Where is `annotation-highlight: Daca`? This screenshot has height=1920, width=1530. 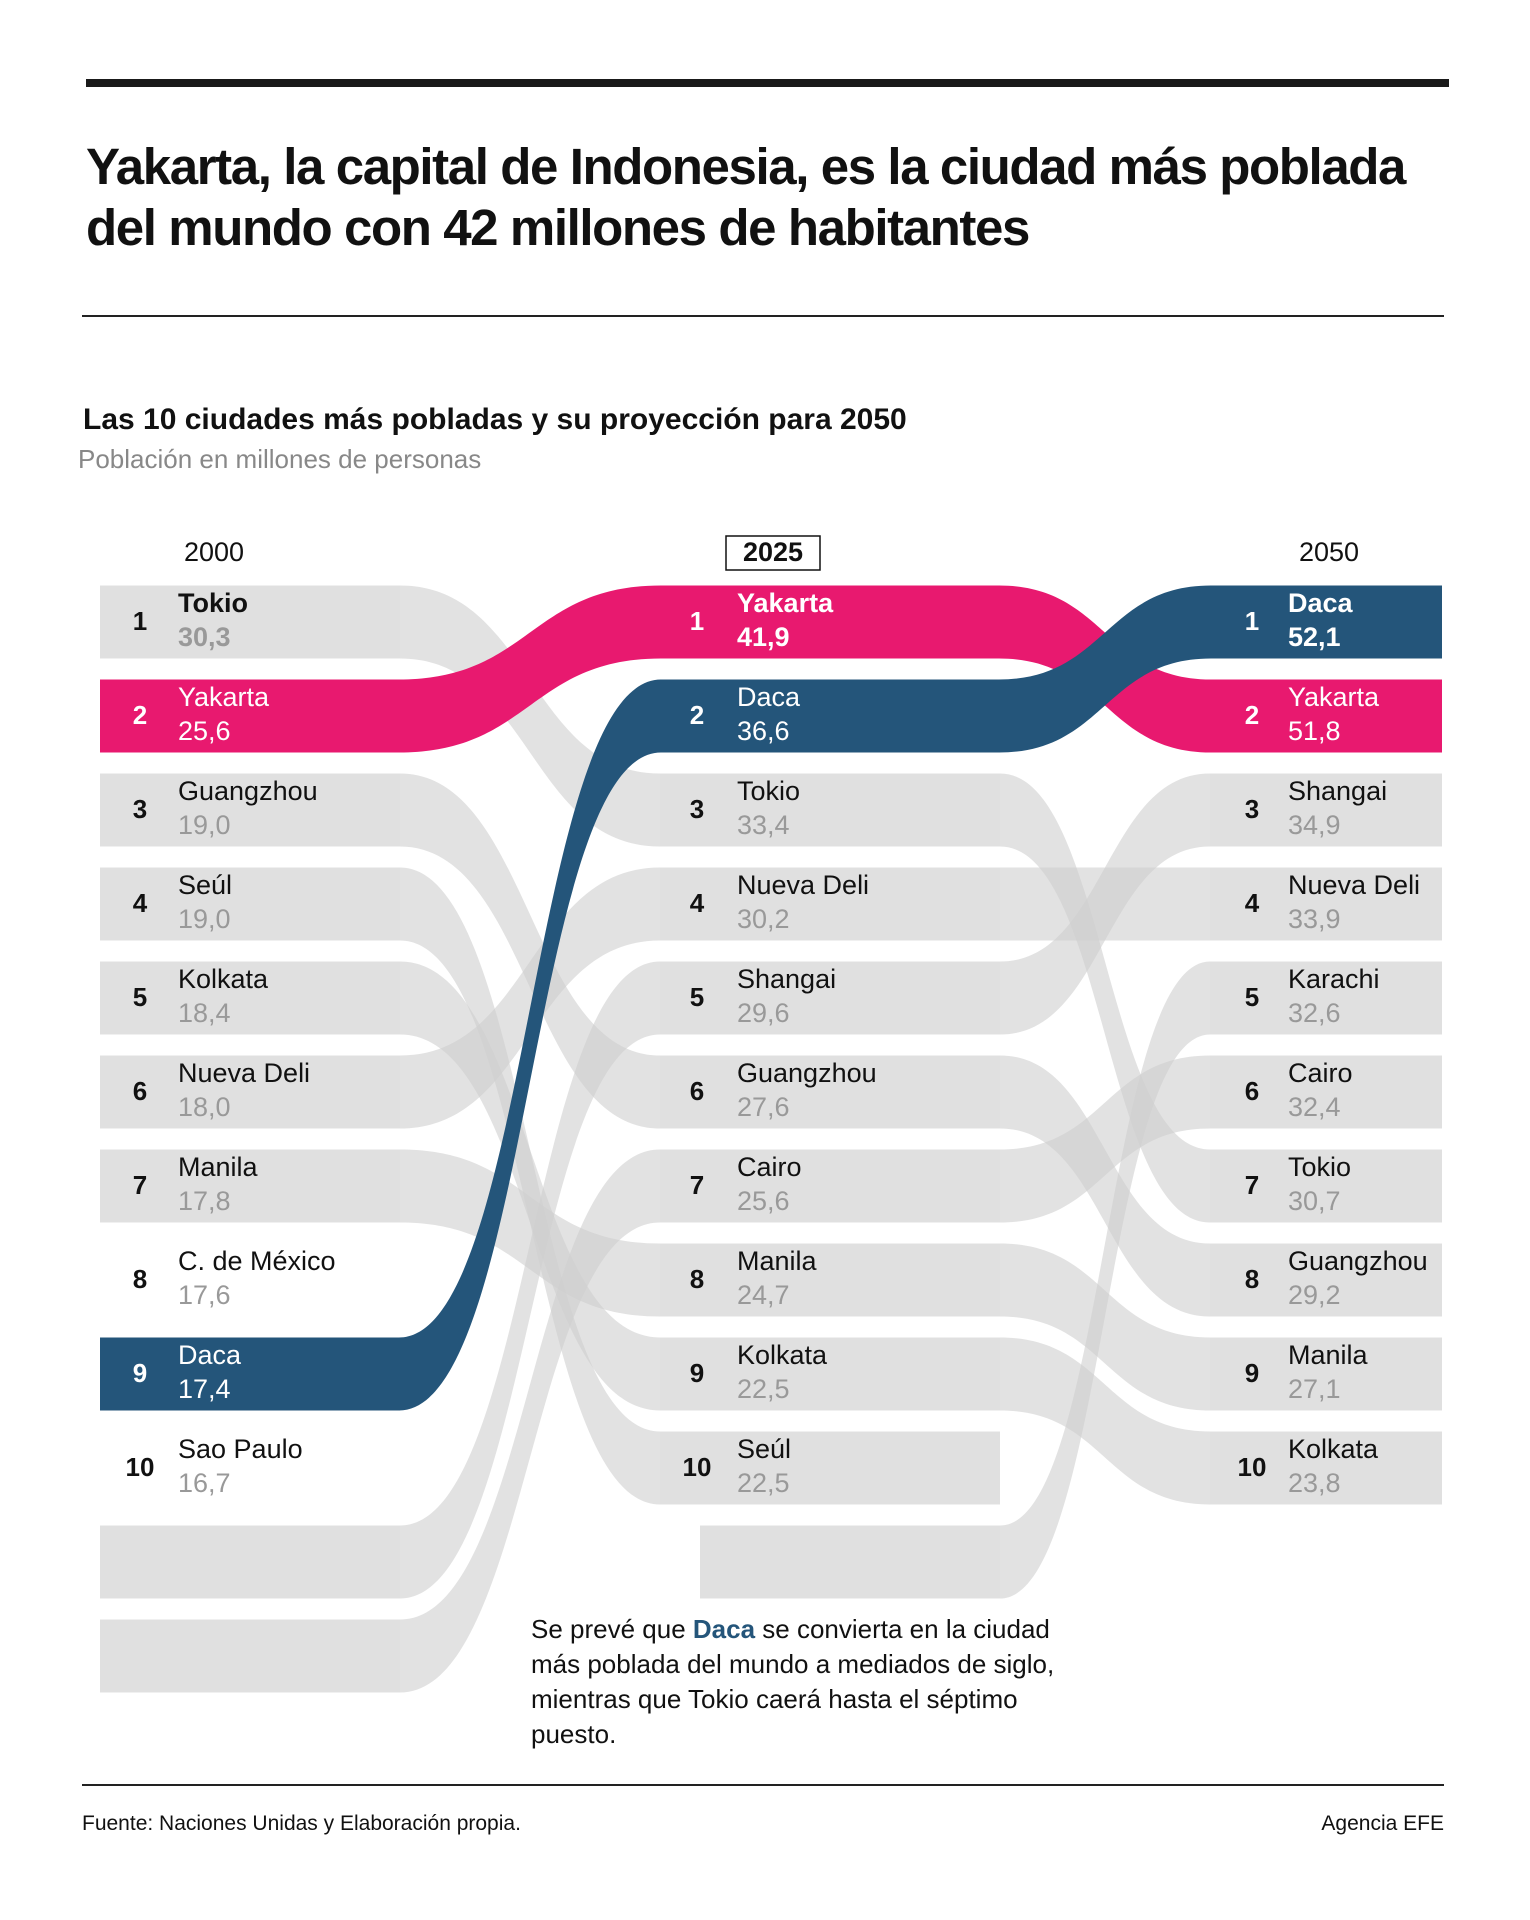 annotation-highlight: Daca is located at coordinates (724, 1629).